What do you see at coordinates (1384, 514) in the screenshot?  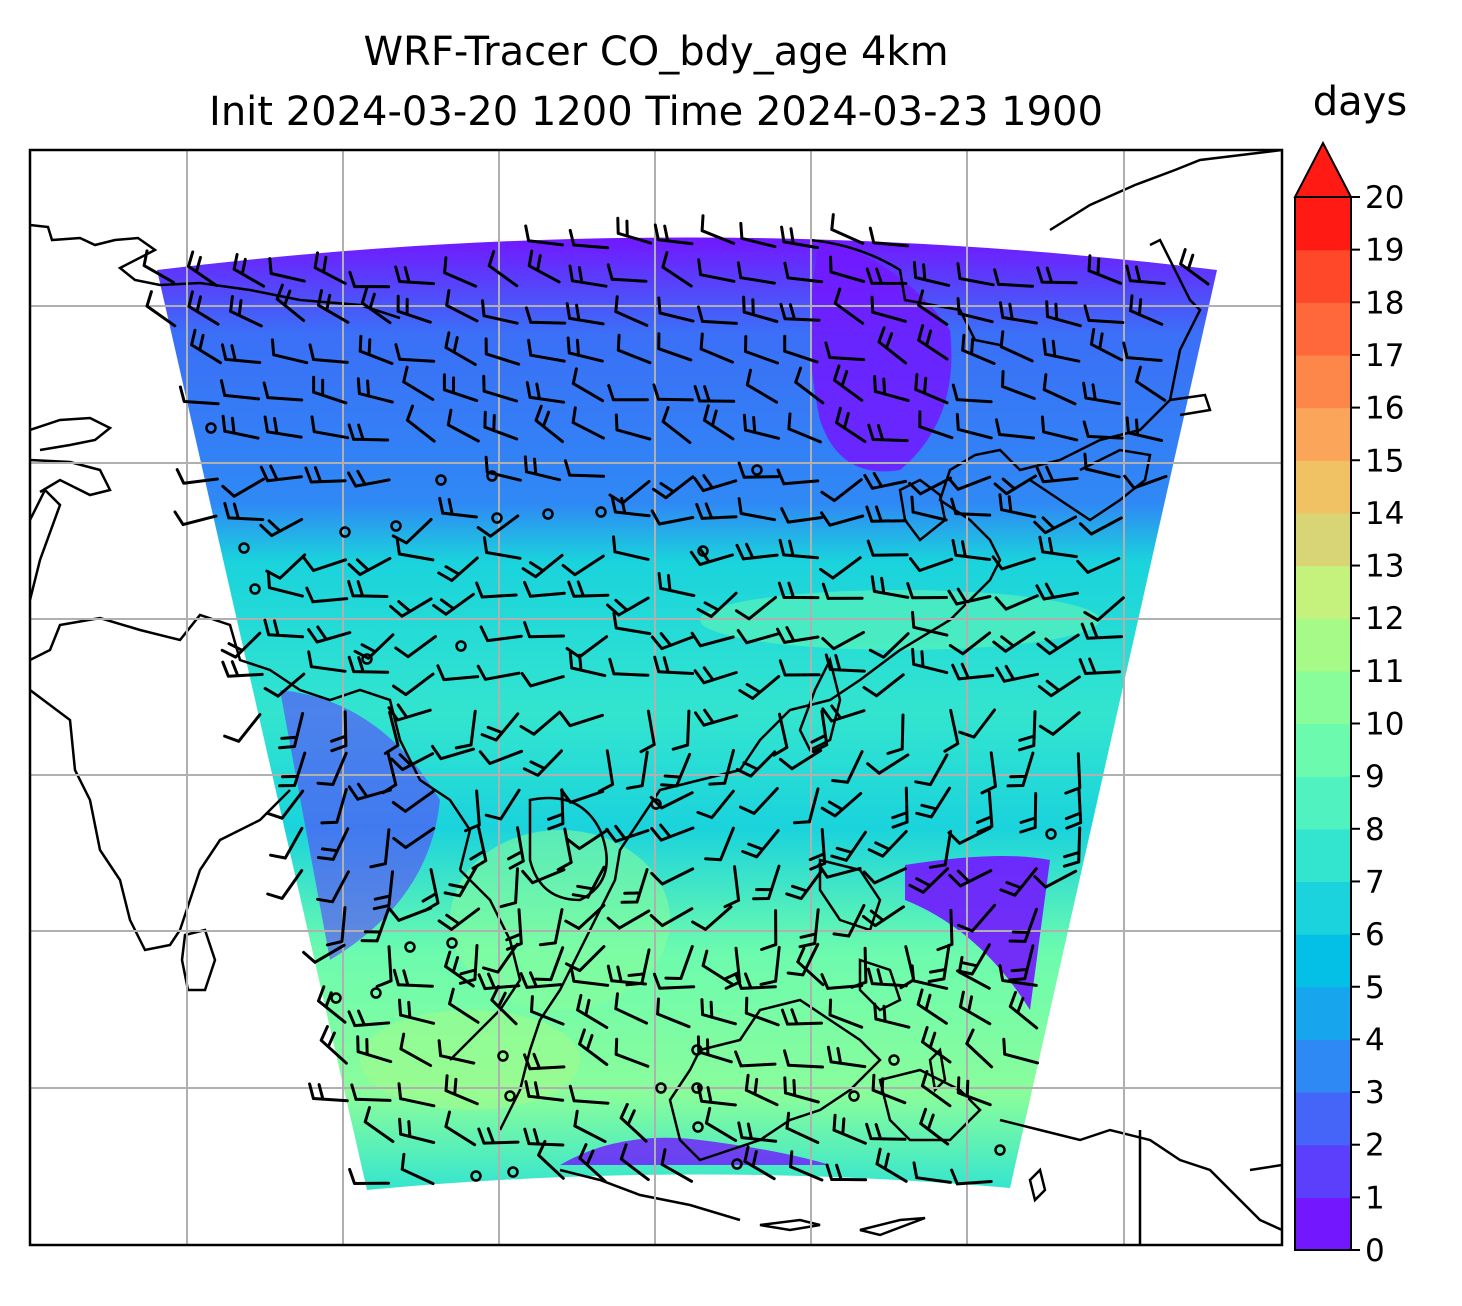 I see `colorbar-tick-label: 14` at bounding box center [1384, 514].